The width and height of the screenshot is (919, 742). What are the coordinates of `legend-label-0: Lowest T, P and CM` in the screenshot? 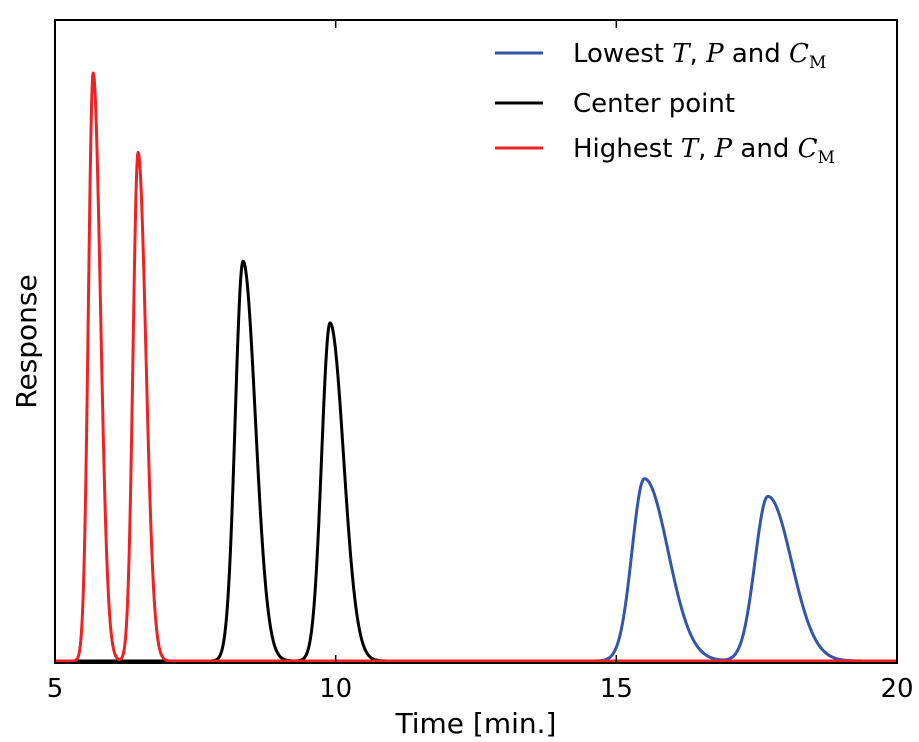 It's located at (699, 56).